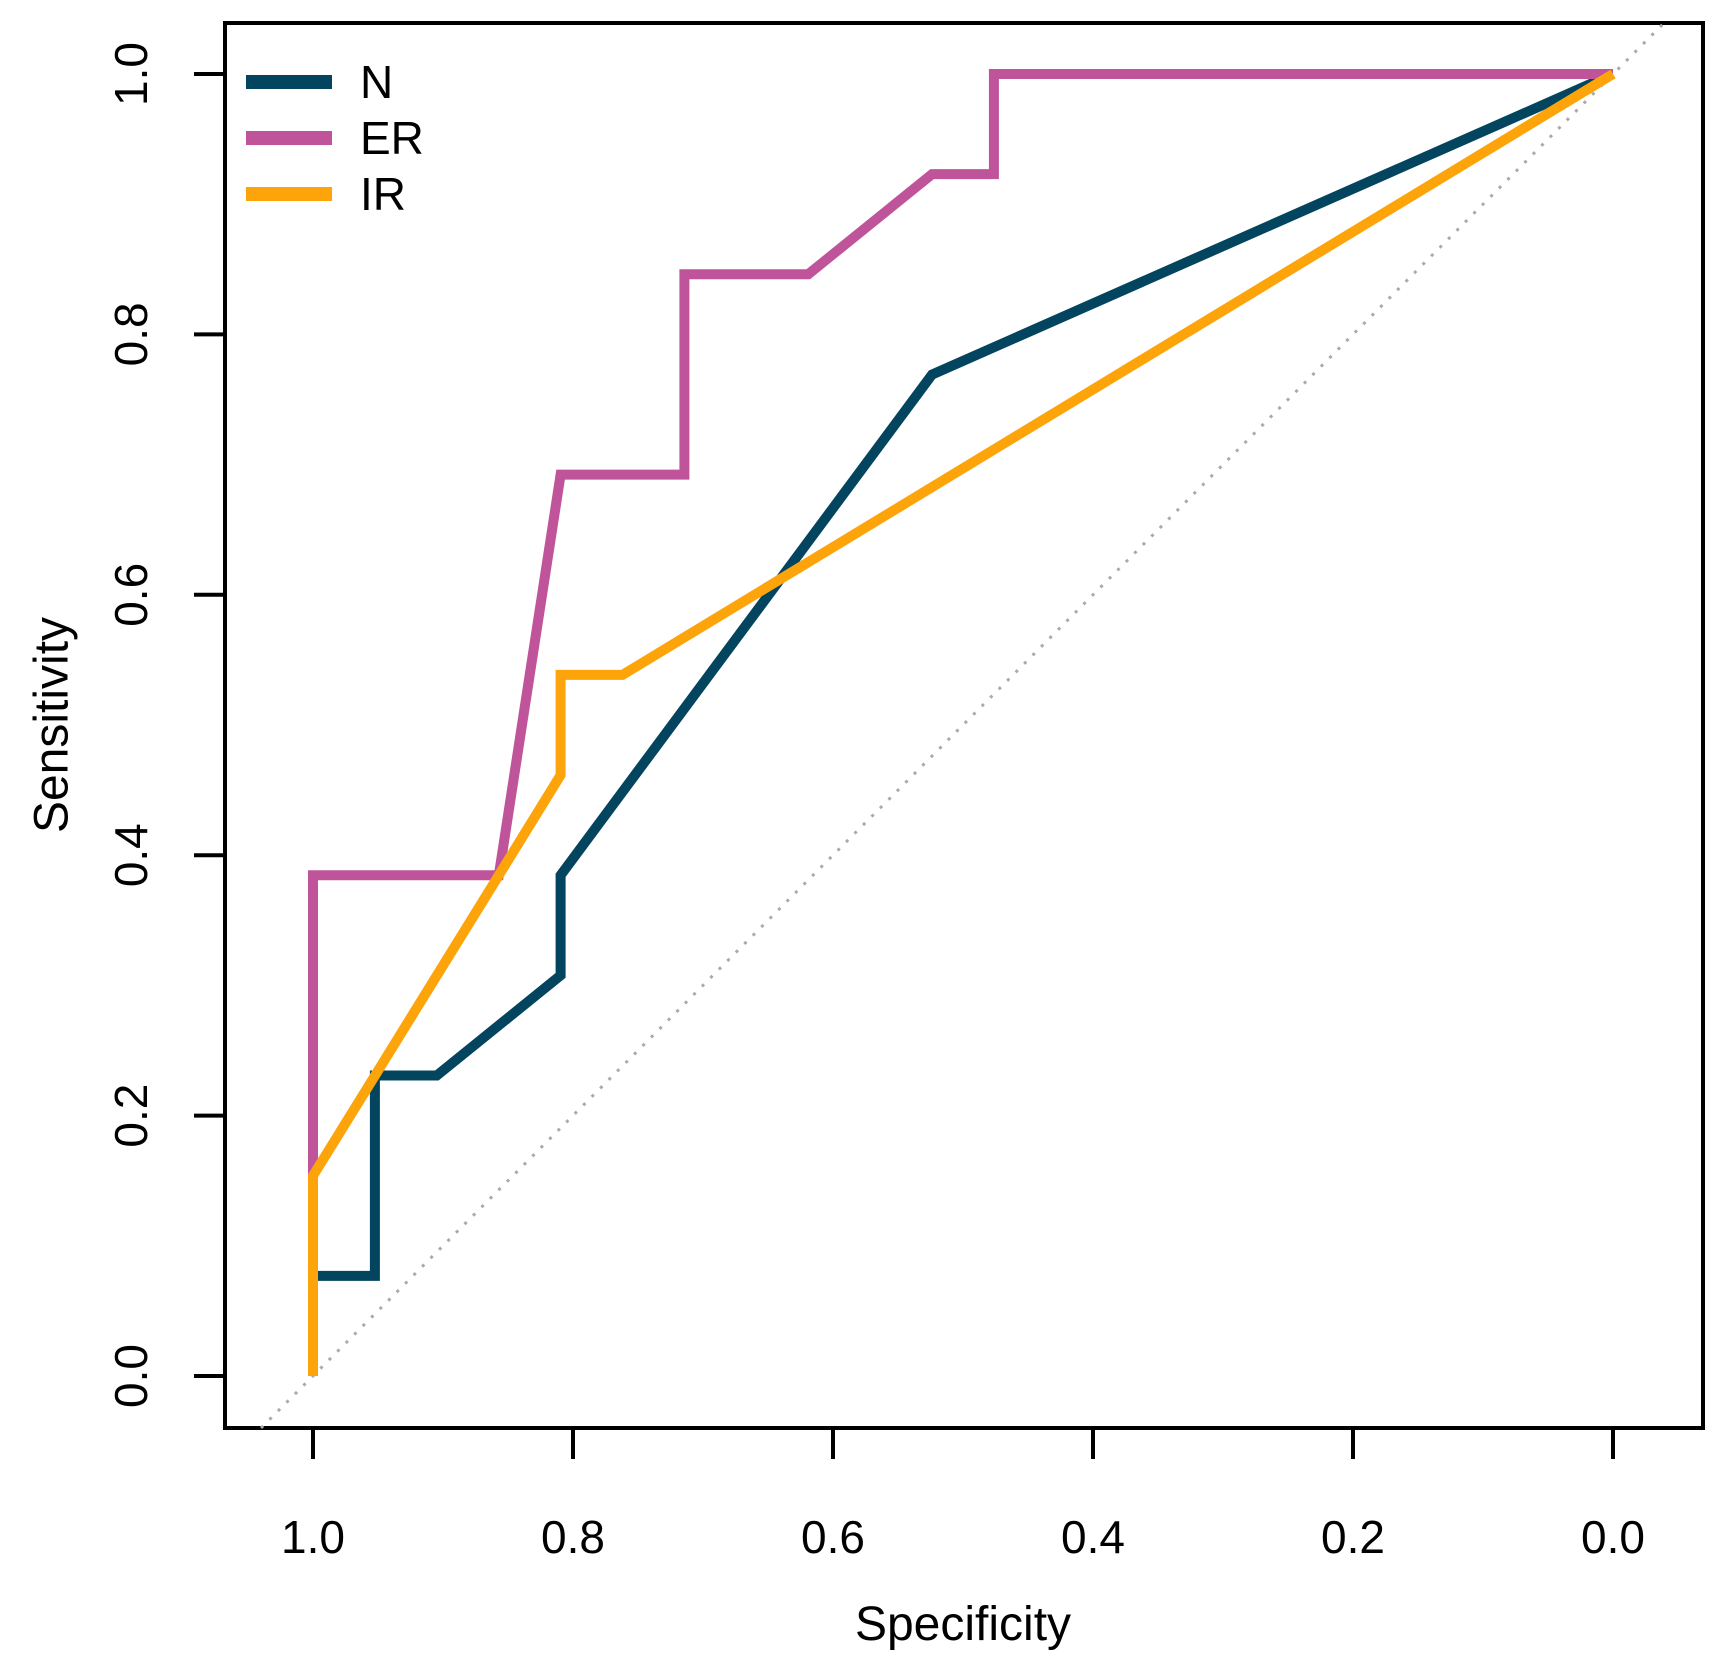  I want to click on y-tick-label: 1.0, so click(131, 74).